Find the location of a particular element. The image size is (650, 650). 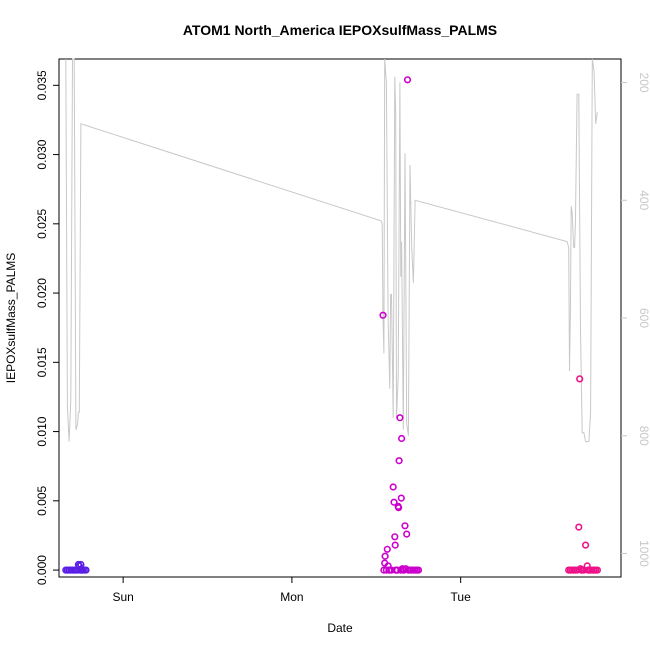

y-tick-label: 0.020 is located at coordinates (42, 293).